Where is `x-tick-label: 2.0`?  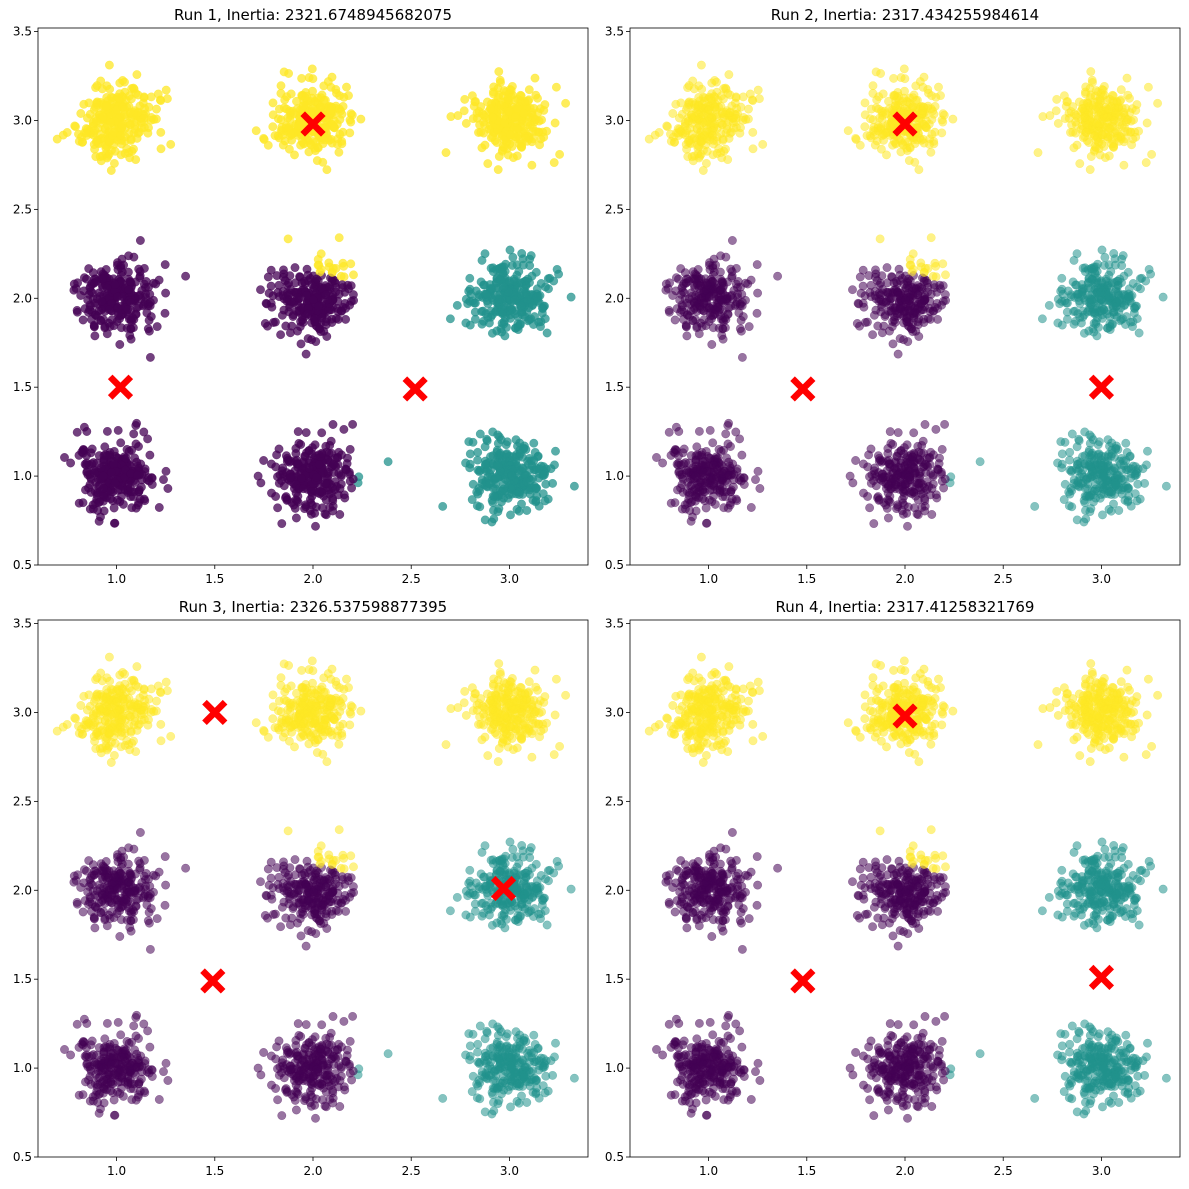
x-tick-label: 2.0 is located at coordinates (312, 579).